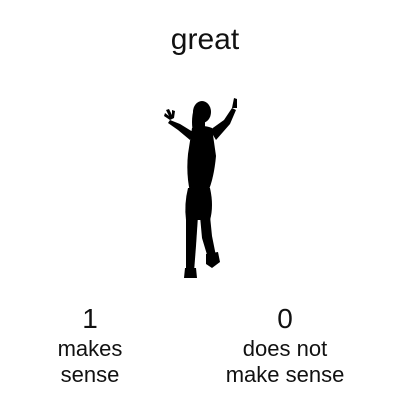  I want to click on prompt-word: great, so click(205, 39).